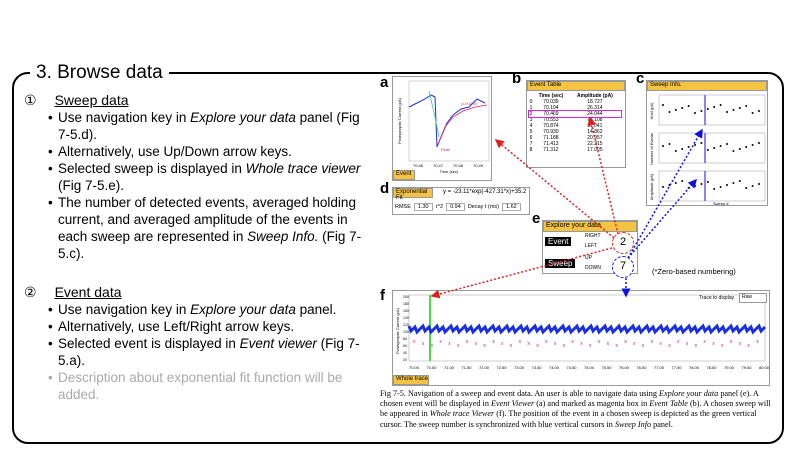  I want to click on x-tick-label: 80.00, so click(764, 367).